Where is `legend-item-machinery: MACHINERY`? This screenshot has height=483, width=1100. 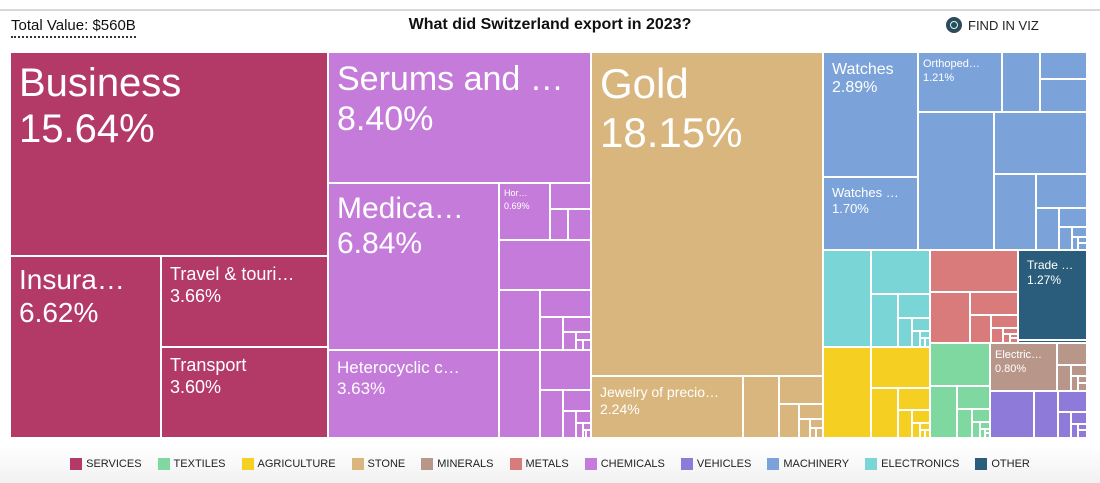
legend-item-machinery: MACHINERY is located at coordinates (808, 464).